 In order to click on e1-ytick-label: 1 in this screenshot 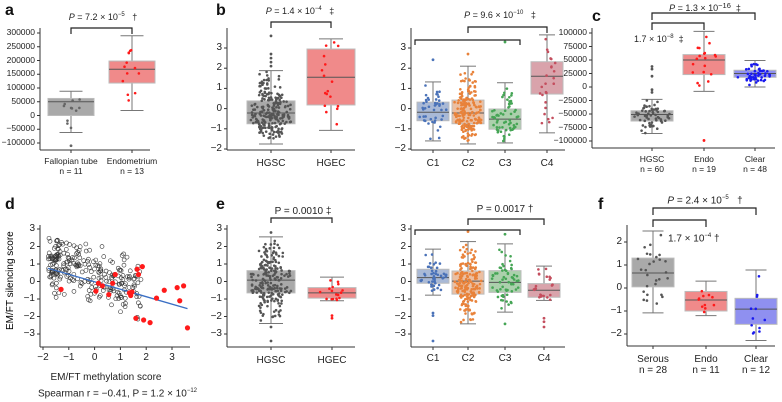, I will do `click(219, 263)`.